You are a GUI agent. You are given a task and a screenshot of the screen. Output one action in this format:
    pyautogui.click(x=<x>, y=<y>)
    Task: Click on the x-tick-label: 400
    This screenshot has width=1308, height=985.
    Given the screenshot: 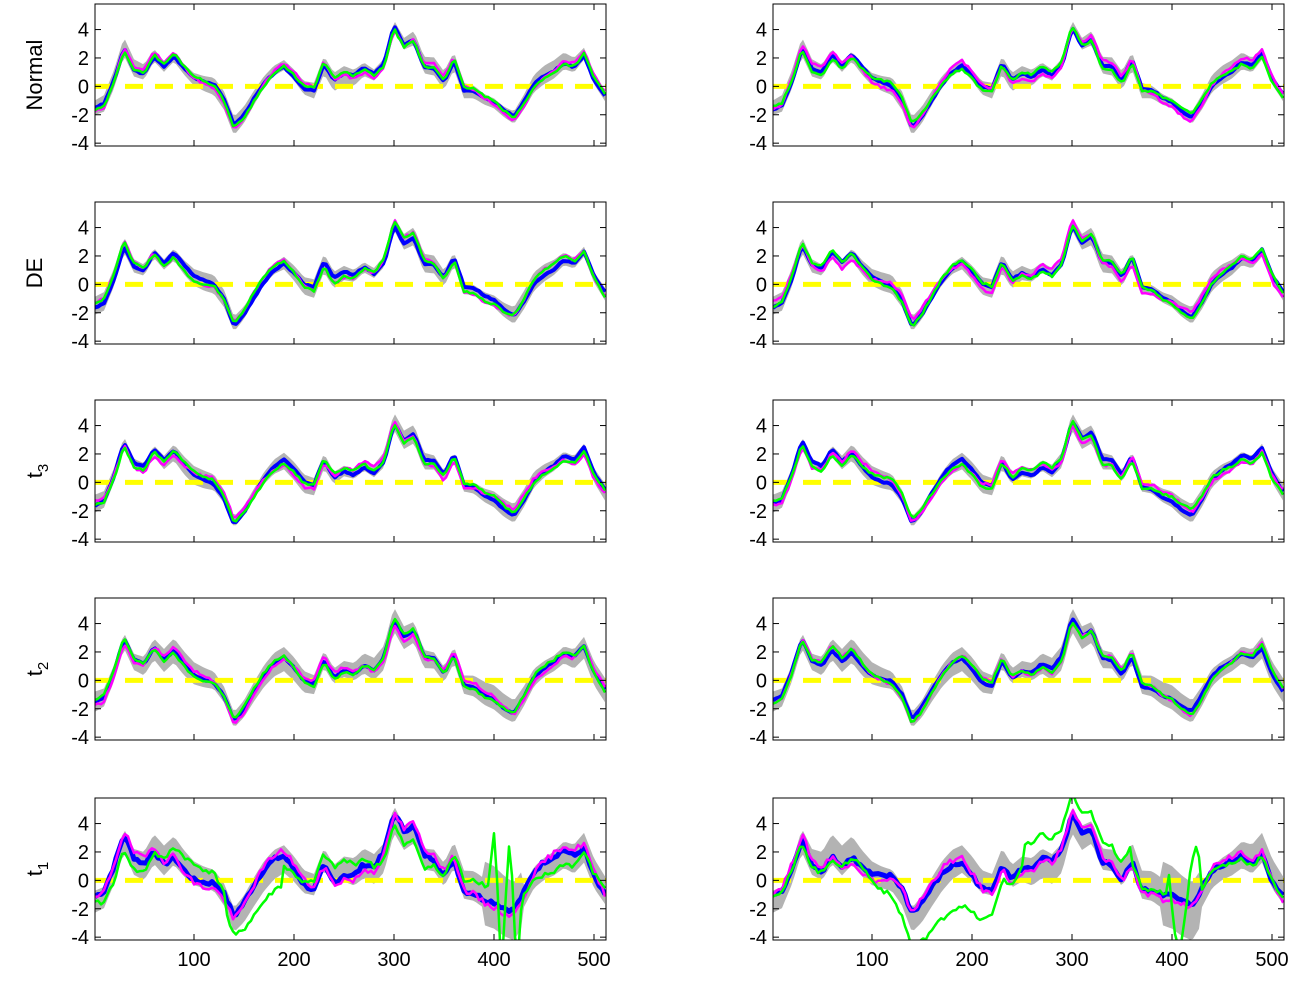 What is the action you would take?
    pyautogui.click(x=1171, y=960)
    